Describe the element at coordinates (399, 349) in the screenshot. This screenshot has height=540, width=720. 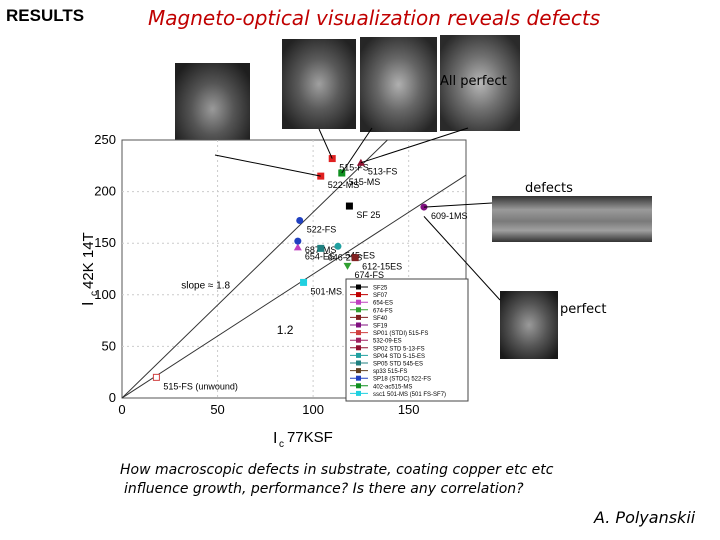
I see `legend-entry: SP02 STD 5-13-FS` at that location.